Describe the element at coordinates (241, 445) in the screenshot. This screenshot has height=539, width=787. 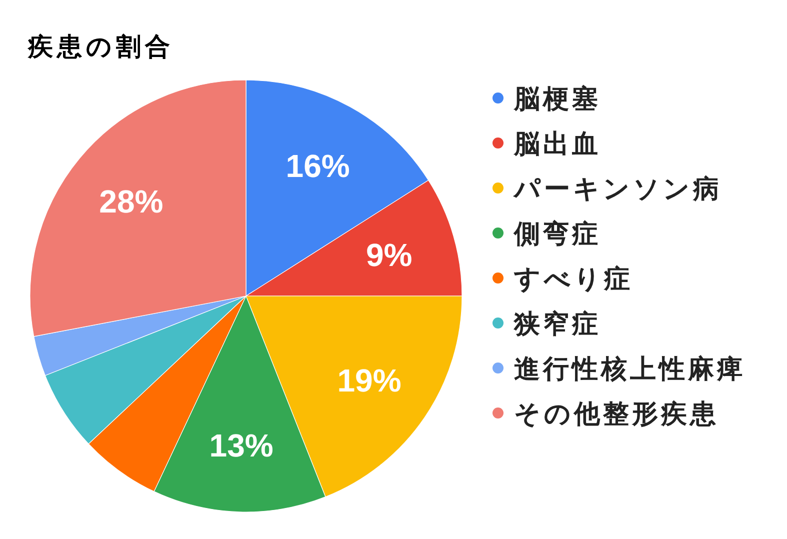
I see `data-label: 13%` at that location.